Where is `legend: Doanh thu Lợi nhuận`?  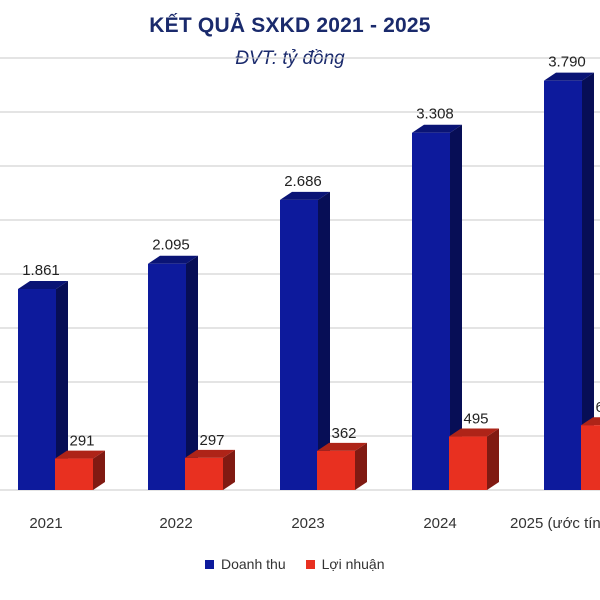 legend: Doanh thu Lợi nhuận is located at coordinates (295, 564).